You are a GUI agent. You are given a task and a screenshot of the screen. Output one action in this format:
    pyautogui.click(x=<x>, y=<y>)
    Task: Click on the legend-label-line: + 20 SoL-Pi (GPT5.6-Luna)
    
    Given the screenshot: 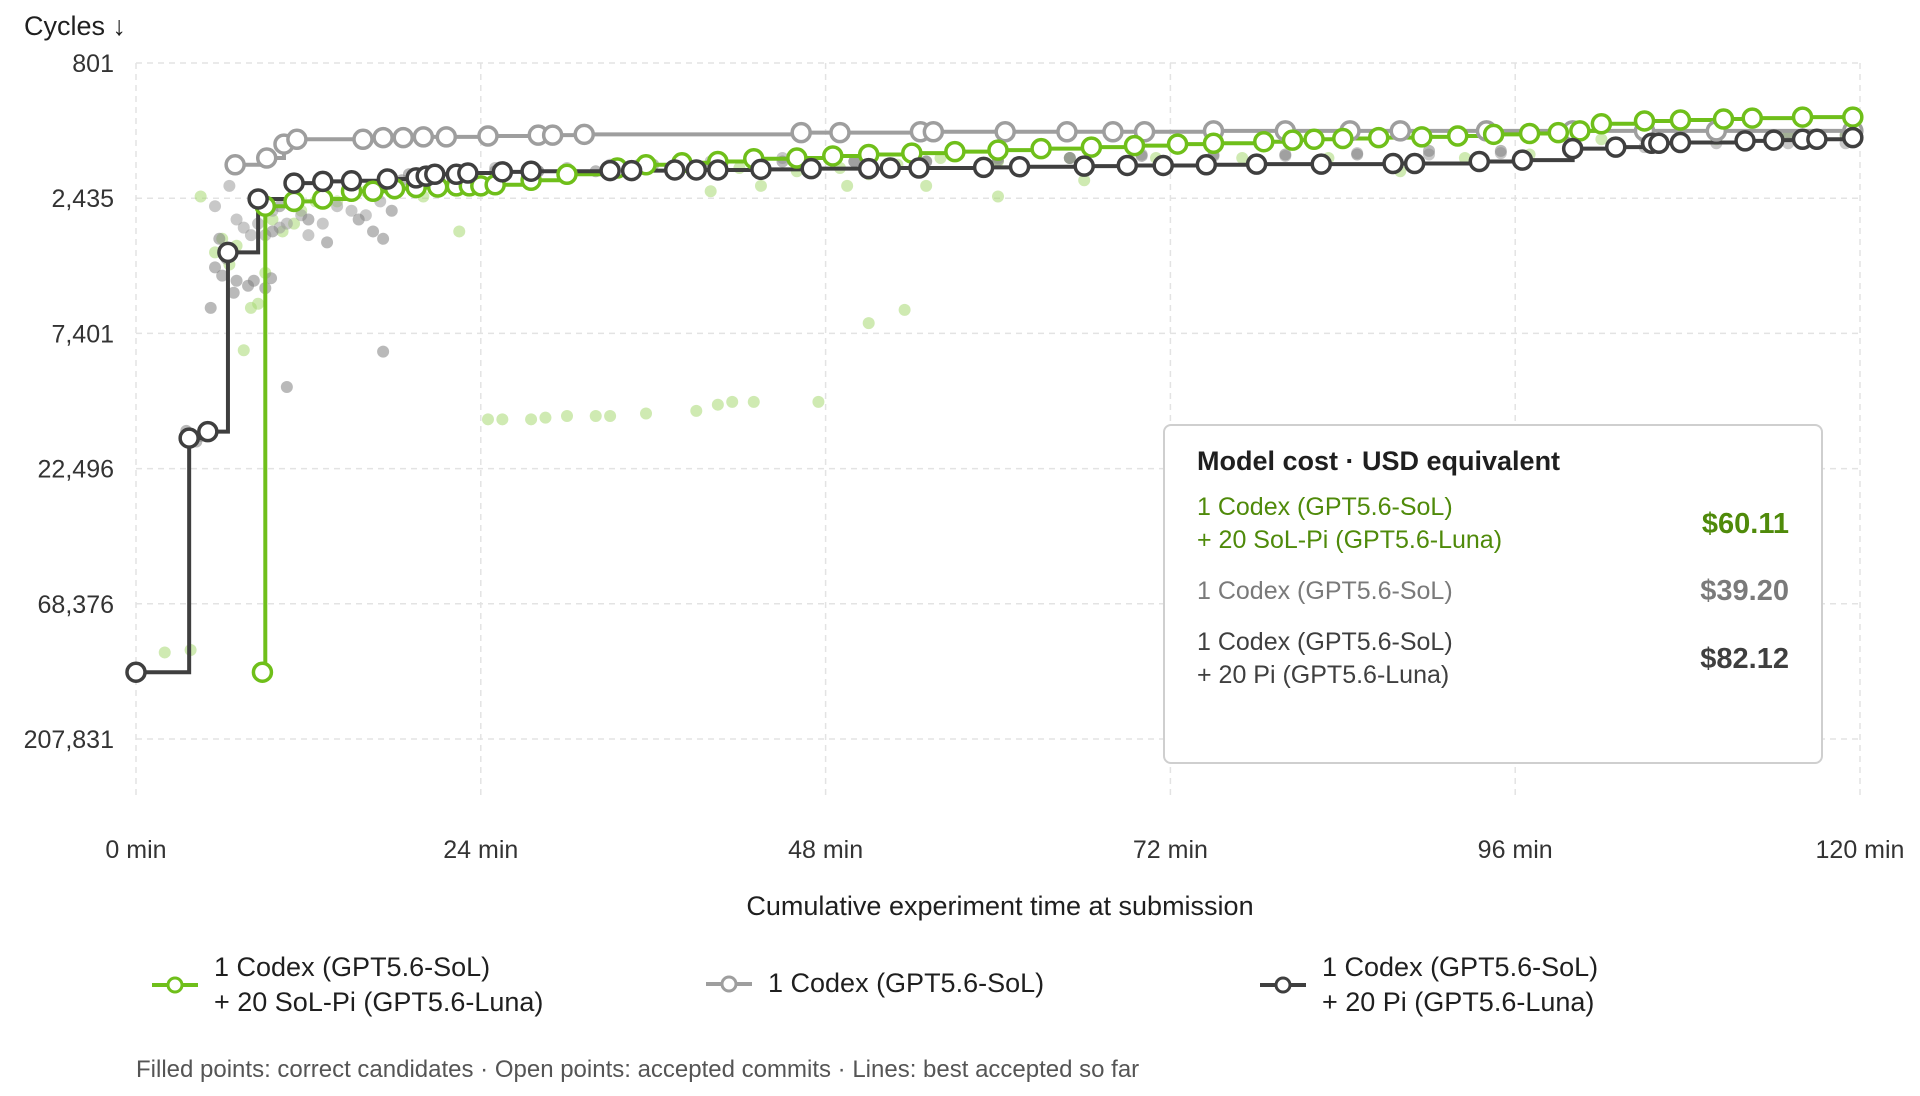 What is the action you would take?
    pyautogui.click(x=379, y=1002)
    